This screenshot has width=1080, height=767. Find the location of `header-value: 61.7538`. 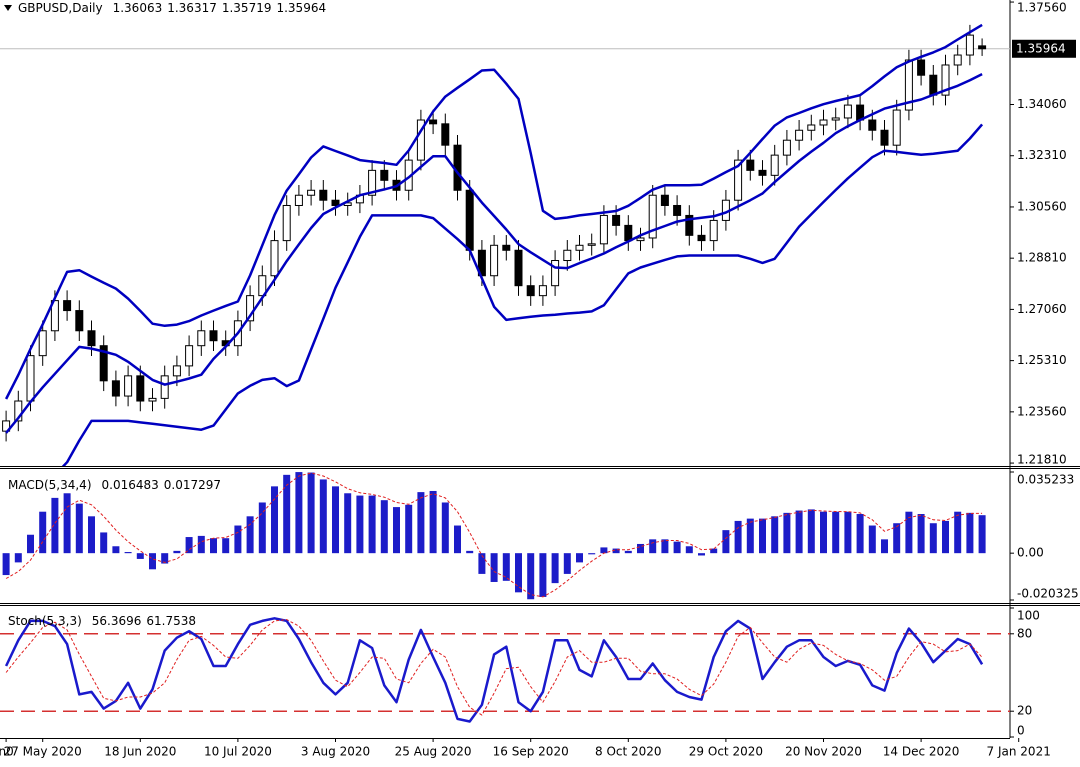

header-value: 61.7538 is located at coordinates (171, 621).